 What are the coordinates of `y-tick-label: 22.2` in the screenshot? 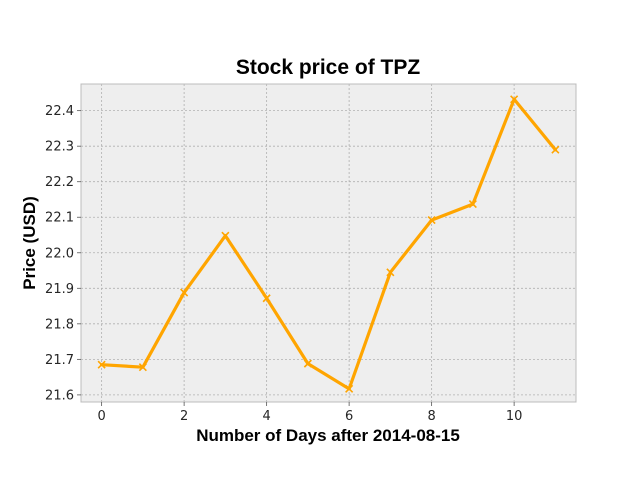 It's located at (59, 182).